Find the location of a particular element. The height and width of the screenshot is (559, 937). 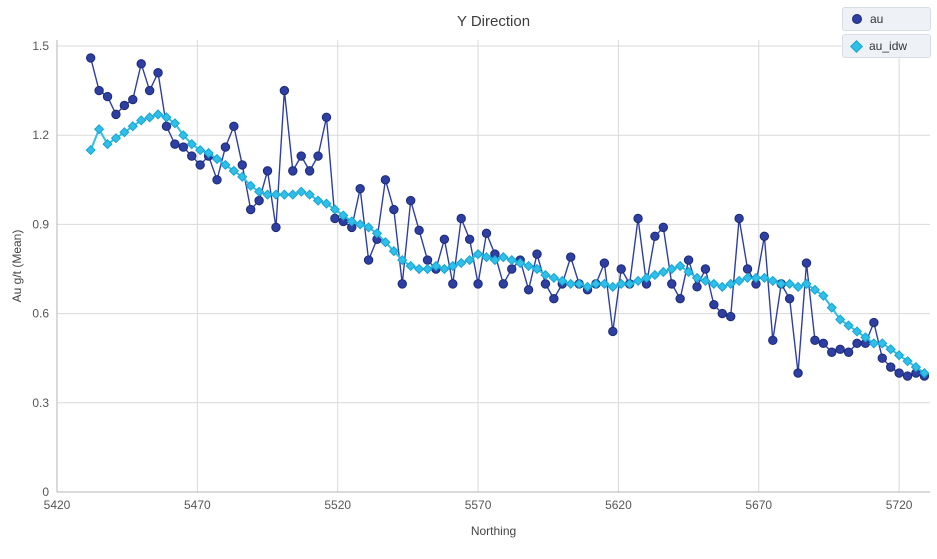

legend-item-au-idw: au_idw is located at coordinates (886, 46).